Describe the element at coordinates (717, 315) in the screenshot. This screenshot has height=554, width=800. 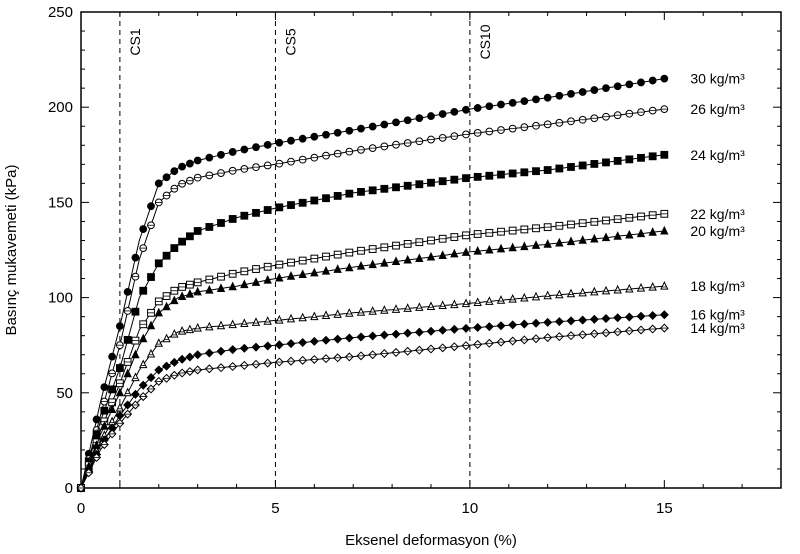
I see `series-label: 16 kg/m³` at that location.